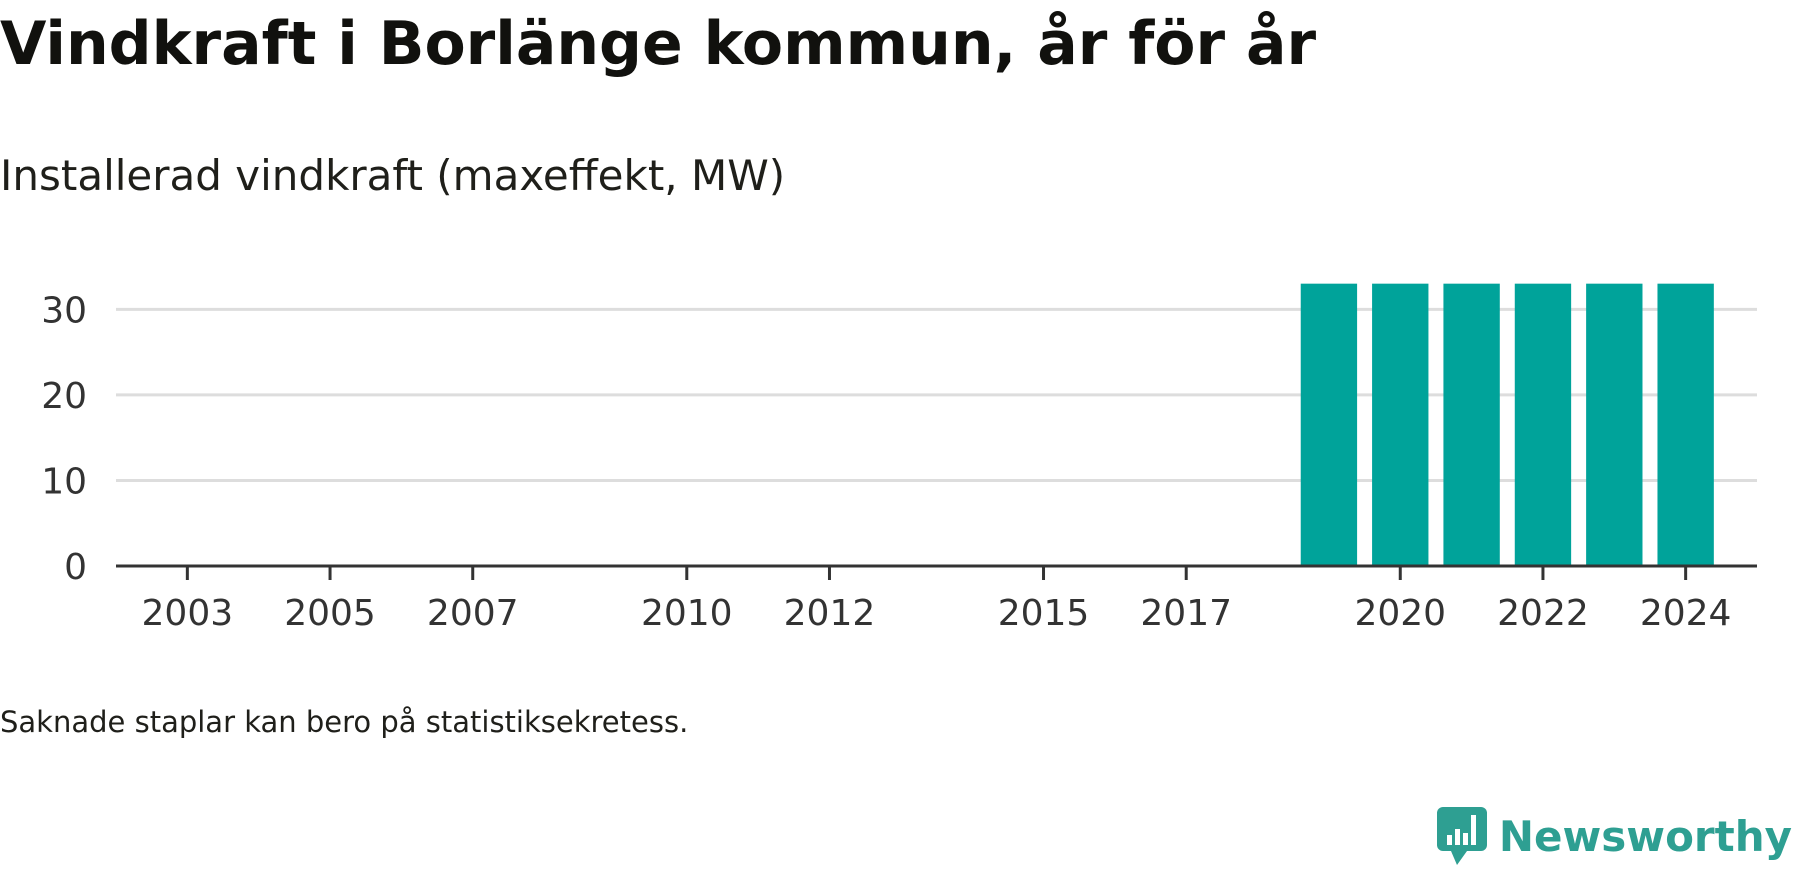 This screenshot has width=1800, height=879. Describe the element at coordinates (64, 310) in the screenshot. I see `y-tick-label: 30` at that location.